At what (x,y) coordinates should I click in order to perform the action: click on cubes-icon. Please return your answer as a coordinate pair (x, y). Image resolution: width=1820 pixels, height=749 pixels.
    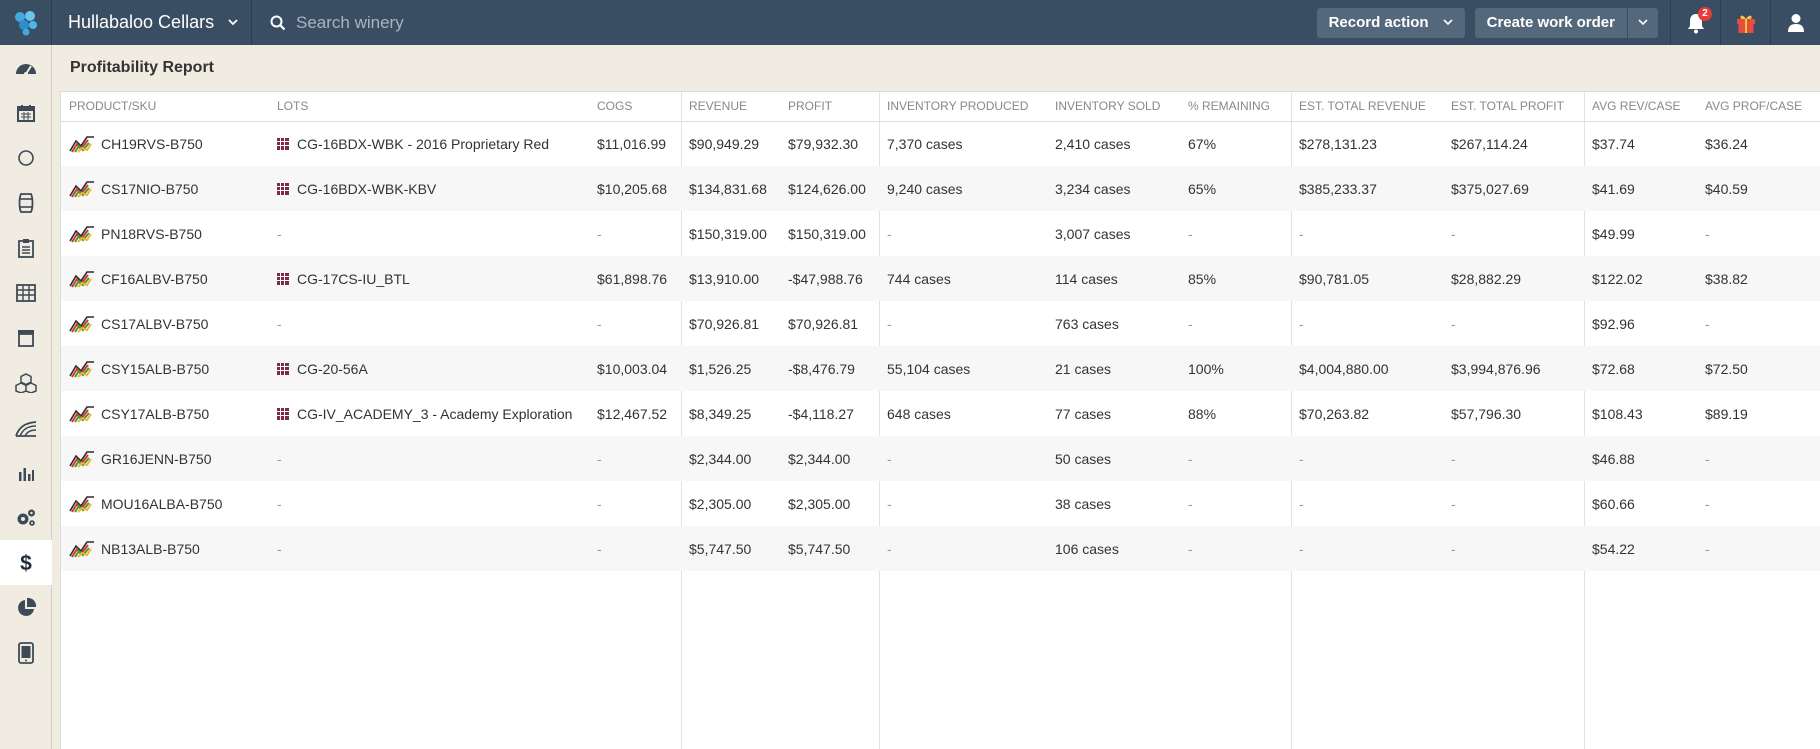
    Looking at the image, I should click on (26, 382).